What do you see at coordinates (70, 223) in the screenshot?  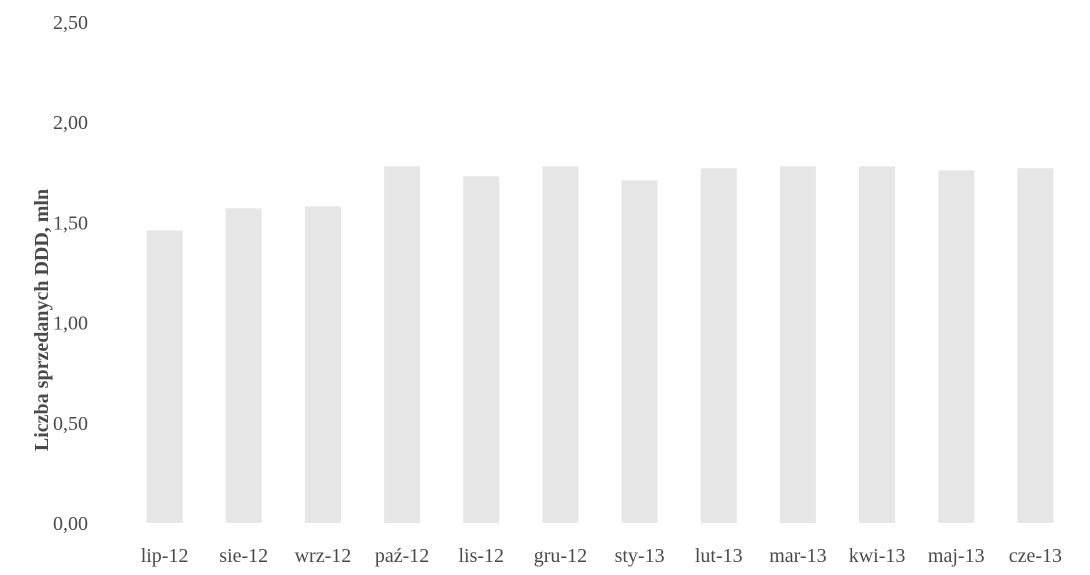 I see `y-tick-label: 1,50` at bounding box center [70, 223].